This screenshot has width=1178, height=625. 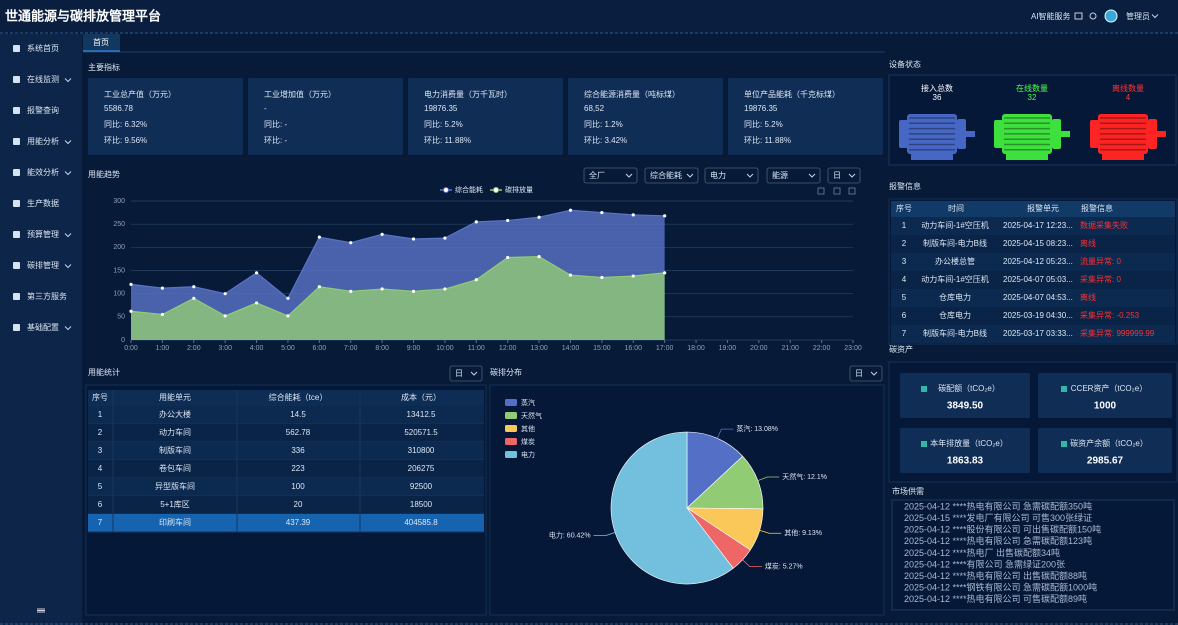 I want to click on device-label: 离线数量, so click(x=1128, y=88).